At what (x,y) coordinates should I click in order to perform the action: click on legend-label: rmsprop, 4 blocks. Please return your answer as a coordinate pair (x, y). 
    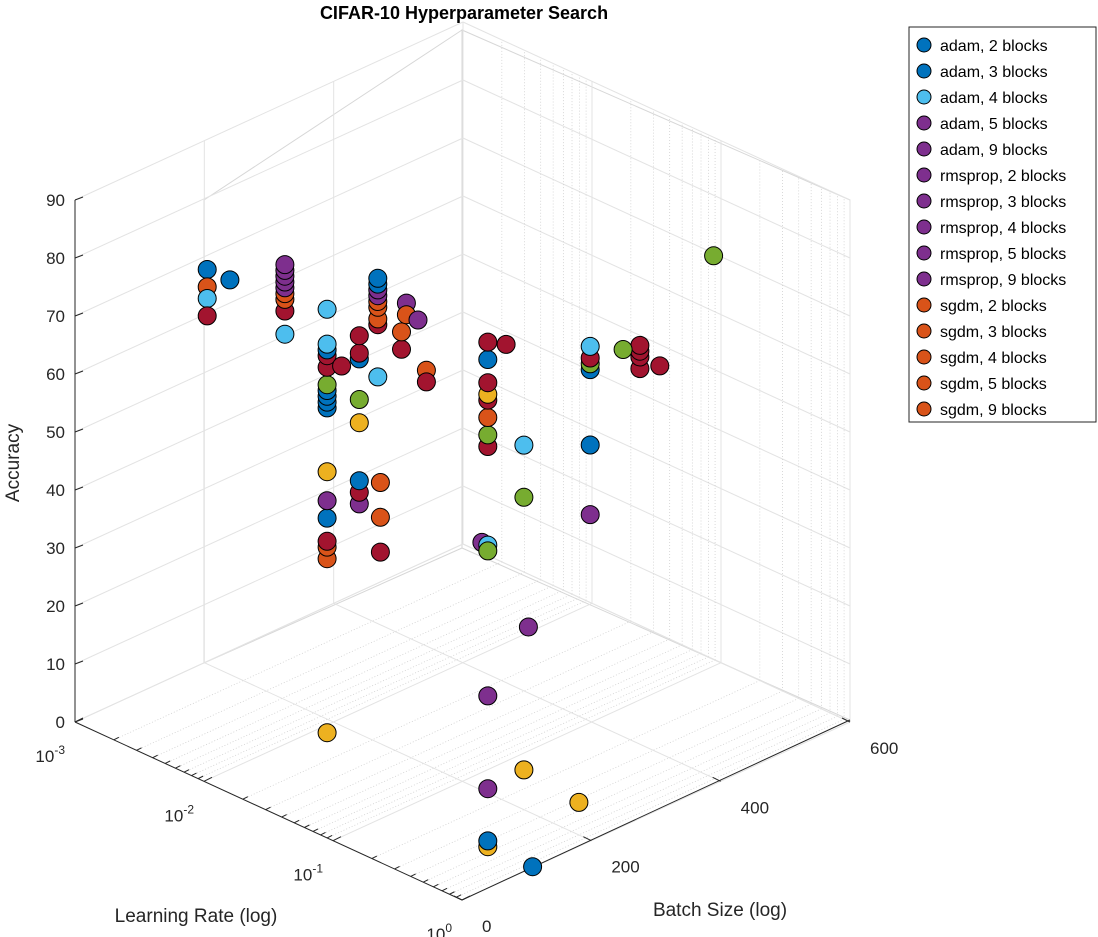
    Looking at the image, I should click on (1003, 228).